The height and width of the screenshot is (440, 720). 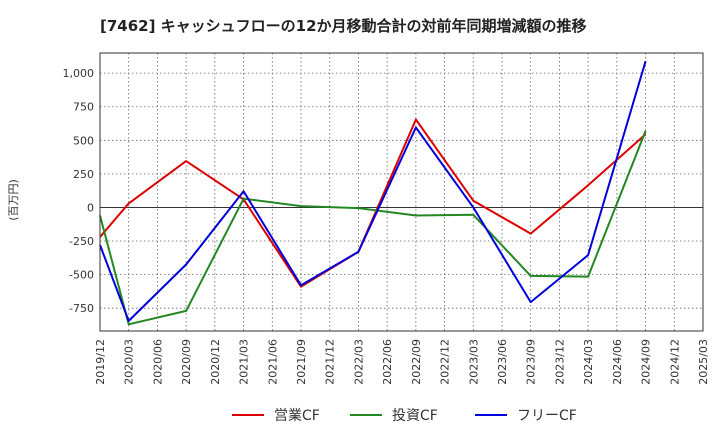 What do you see at coordinates (81, 241) in the screenshot?
I see `y-tick-label: -250` at bounding box center [81, 241].